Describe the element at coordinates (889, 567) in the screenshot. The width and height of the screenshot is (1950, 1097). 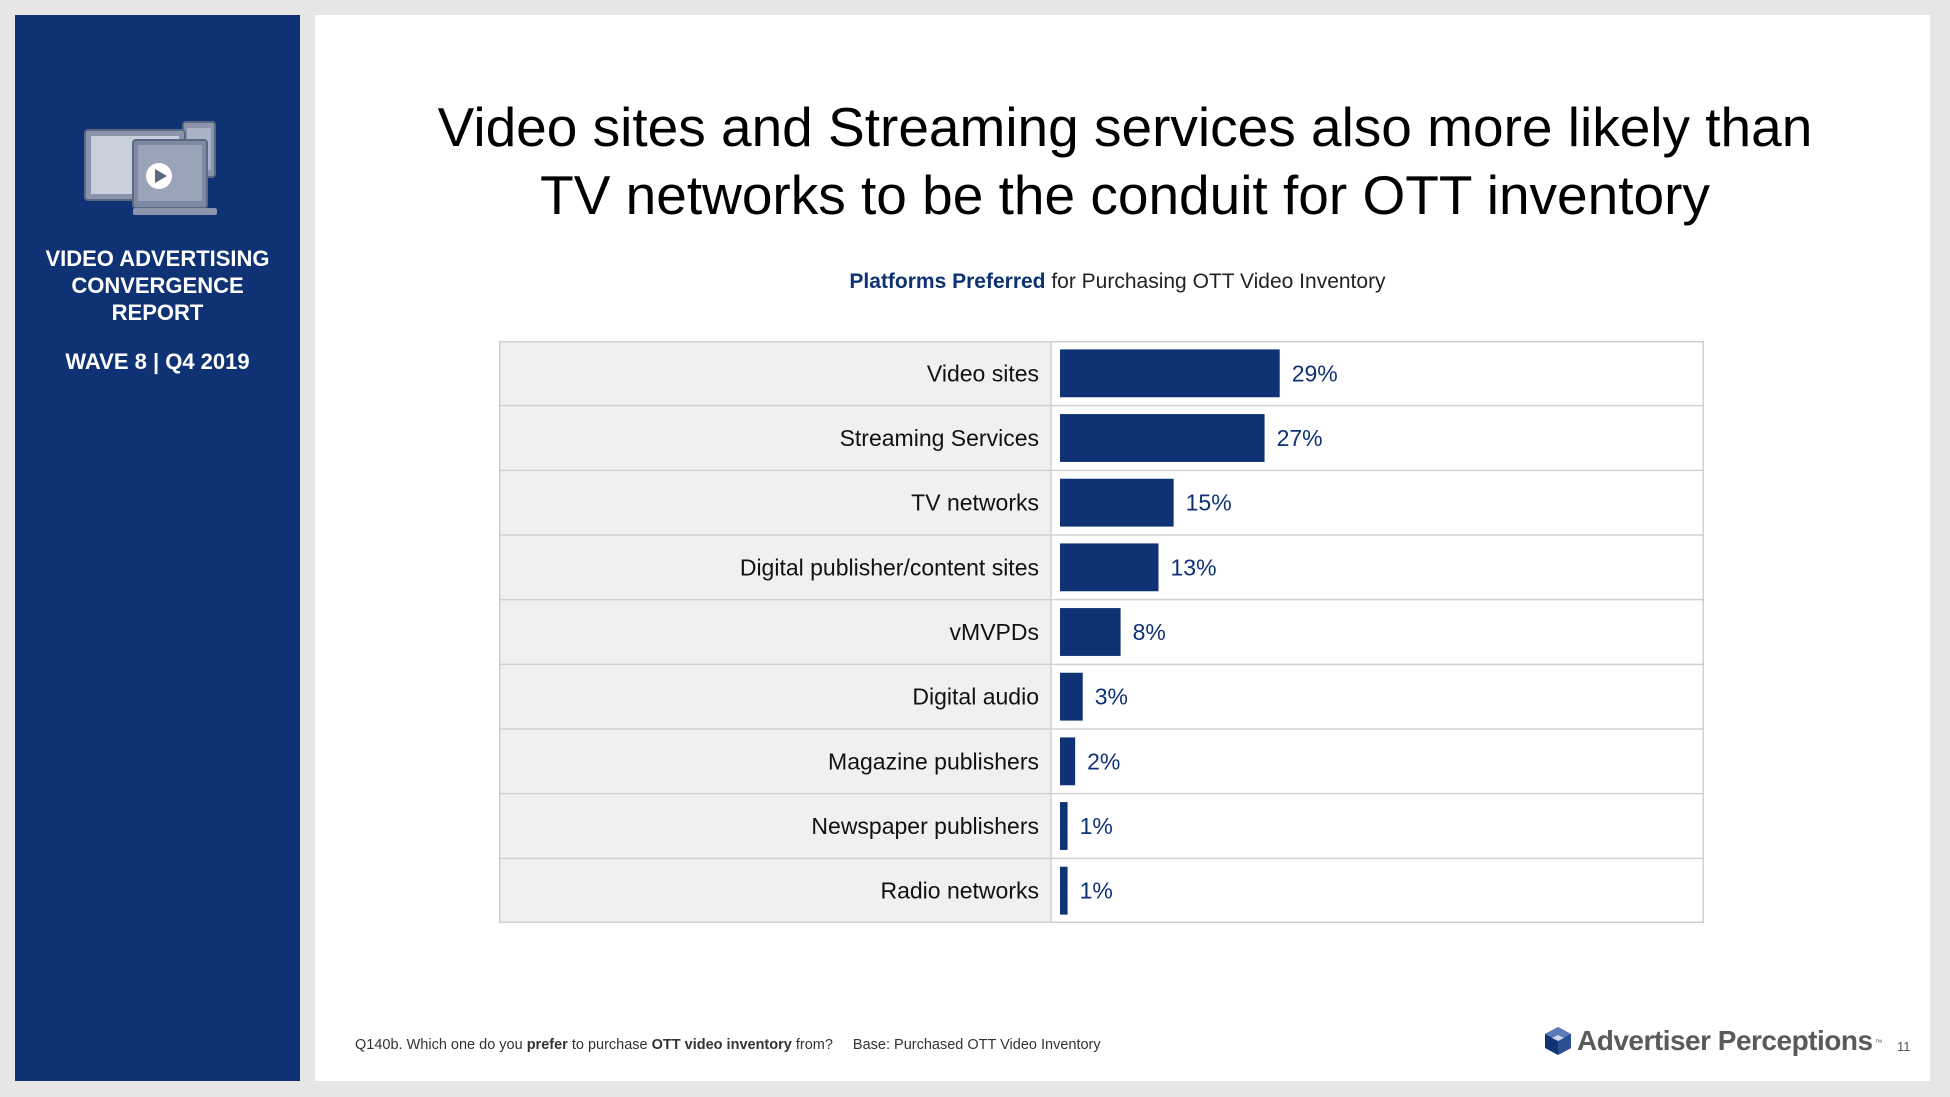
I see `category-label: Digital publisher/content sites` at that location.